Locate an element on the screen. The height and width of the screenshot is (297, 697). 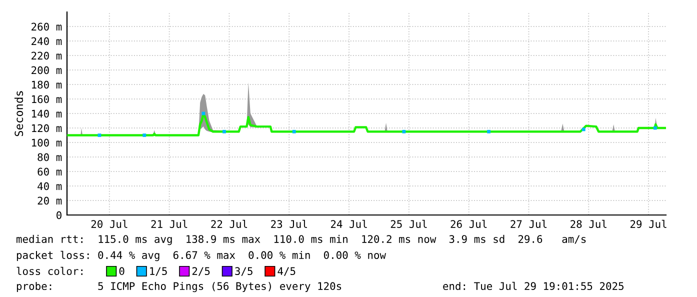
y-tick-label: 180 m is located at coordinates (47, 84).